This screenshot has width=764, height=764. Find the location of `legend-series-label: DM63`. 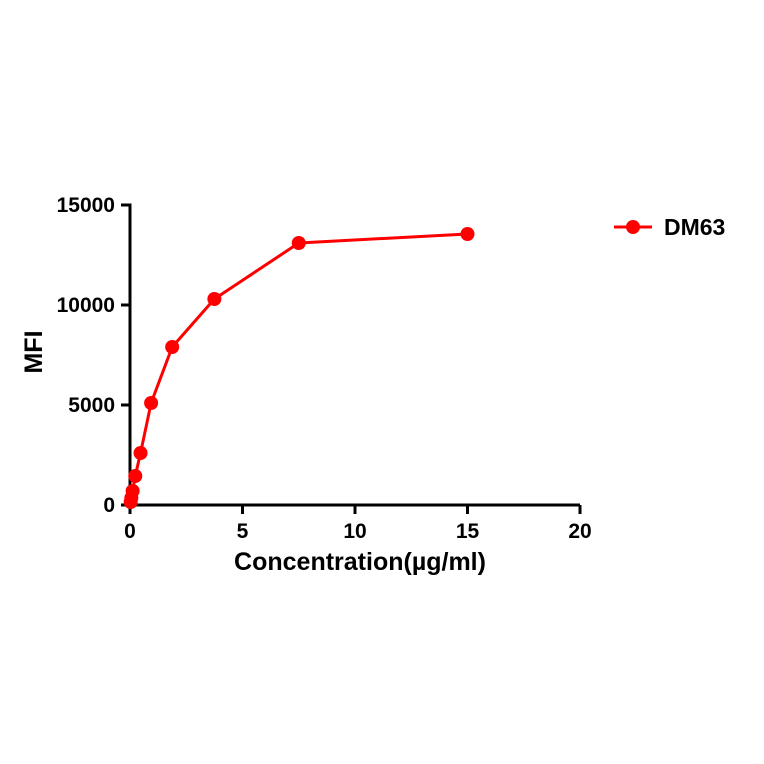

legend-series-label: DM63 is located at coordinates (694, 227).